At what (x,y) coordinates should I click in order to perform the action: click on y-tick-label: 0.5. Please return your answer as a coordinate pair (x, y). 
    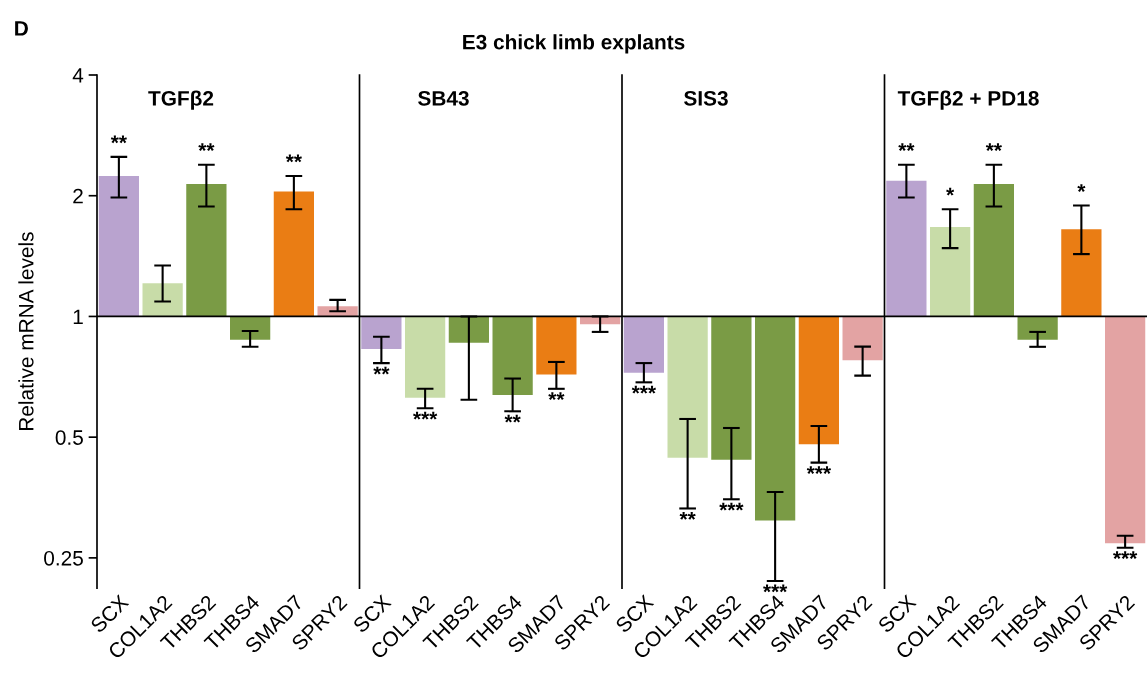
    Looking at the image, I should click on (69, 437).